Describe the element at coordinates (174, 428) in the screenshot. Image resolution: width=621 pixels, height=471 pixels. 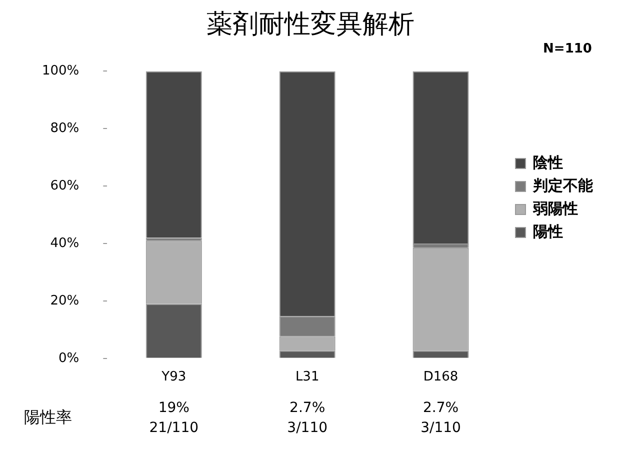
I see `text: 21/110` at that location.